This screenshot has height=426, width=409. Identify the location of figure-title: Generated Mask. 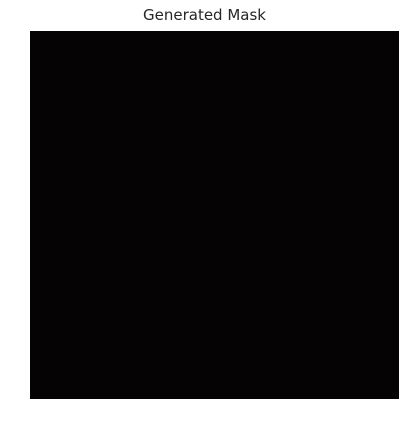
(204, 15).